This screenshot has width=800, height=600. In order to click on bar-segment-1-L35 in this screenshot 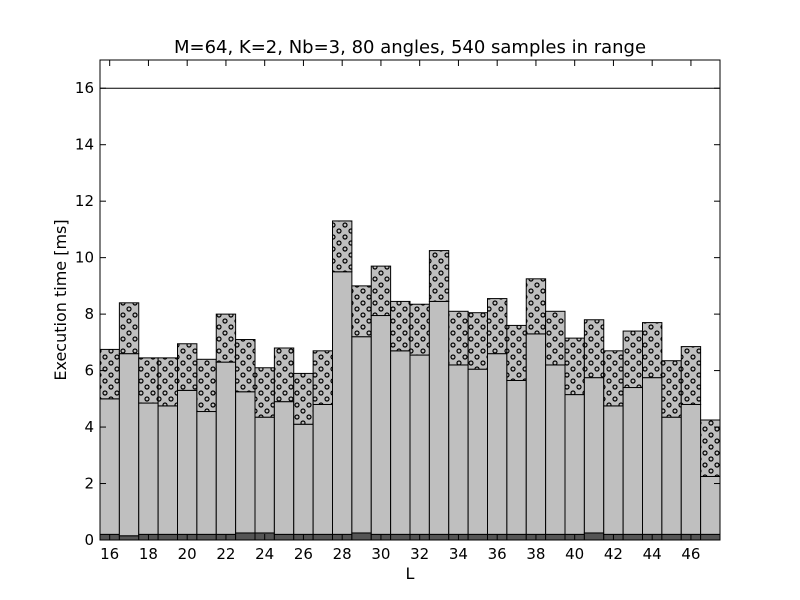, I will do `click(477, 537)`.